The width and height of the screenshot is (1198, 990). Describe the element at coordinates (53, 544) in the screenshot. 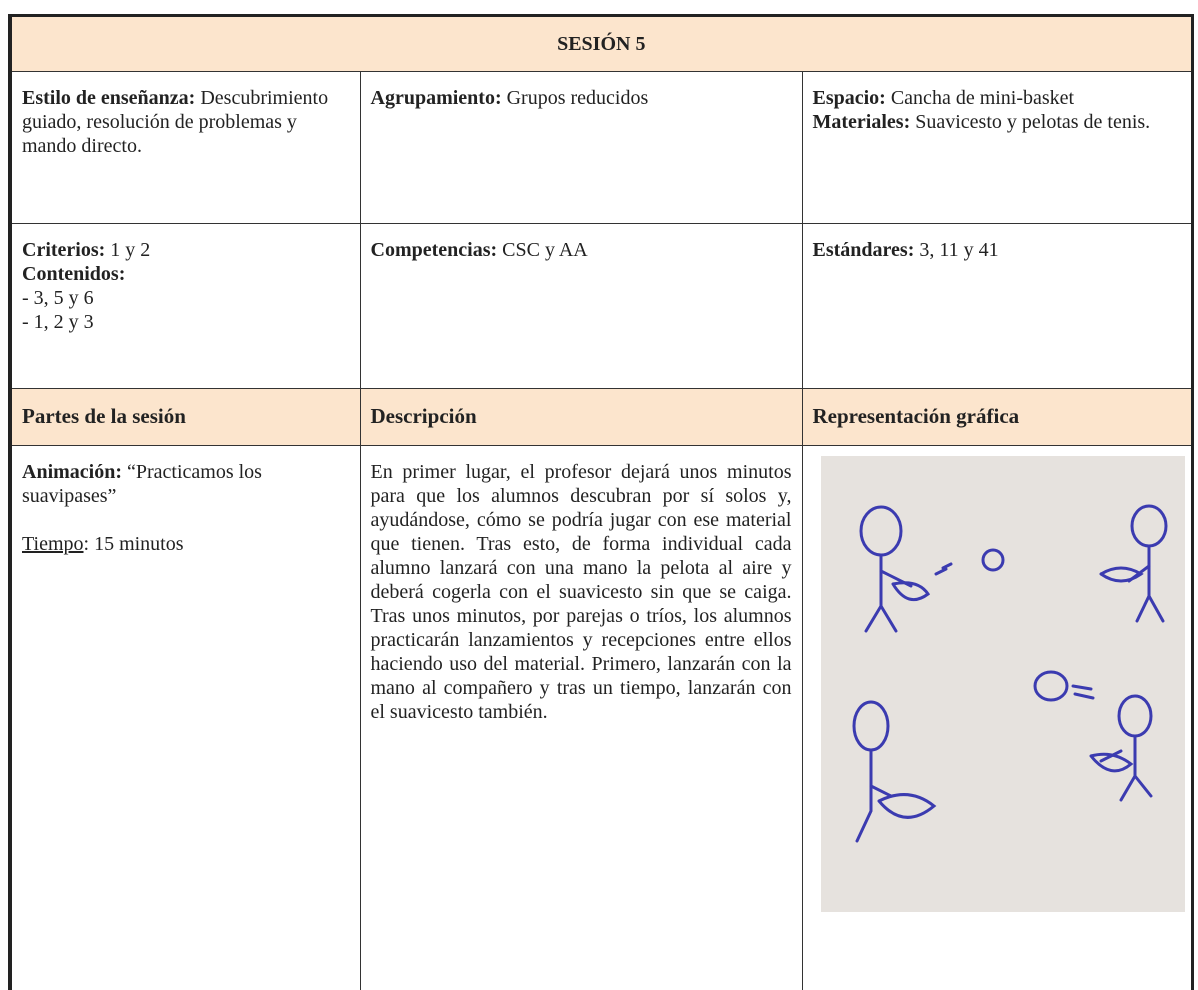

I see `label: Tiempo` at that location.